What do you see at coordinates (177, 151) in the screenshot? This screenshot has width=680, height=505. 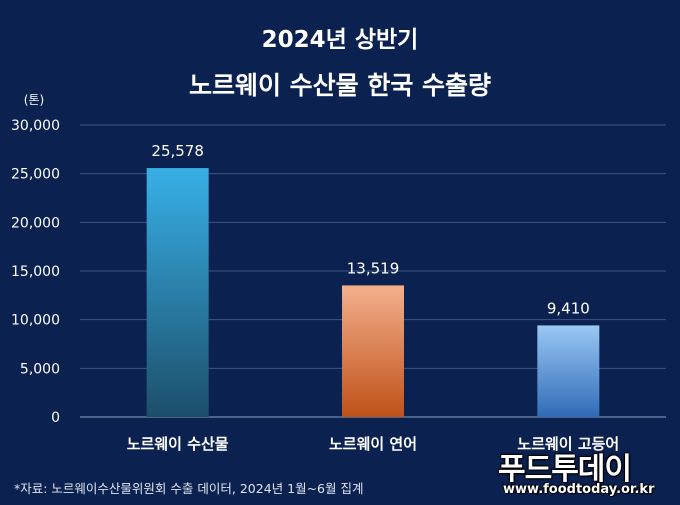 I see `value-label-0: 25,578` at bounding box center [177, 151].